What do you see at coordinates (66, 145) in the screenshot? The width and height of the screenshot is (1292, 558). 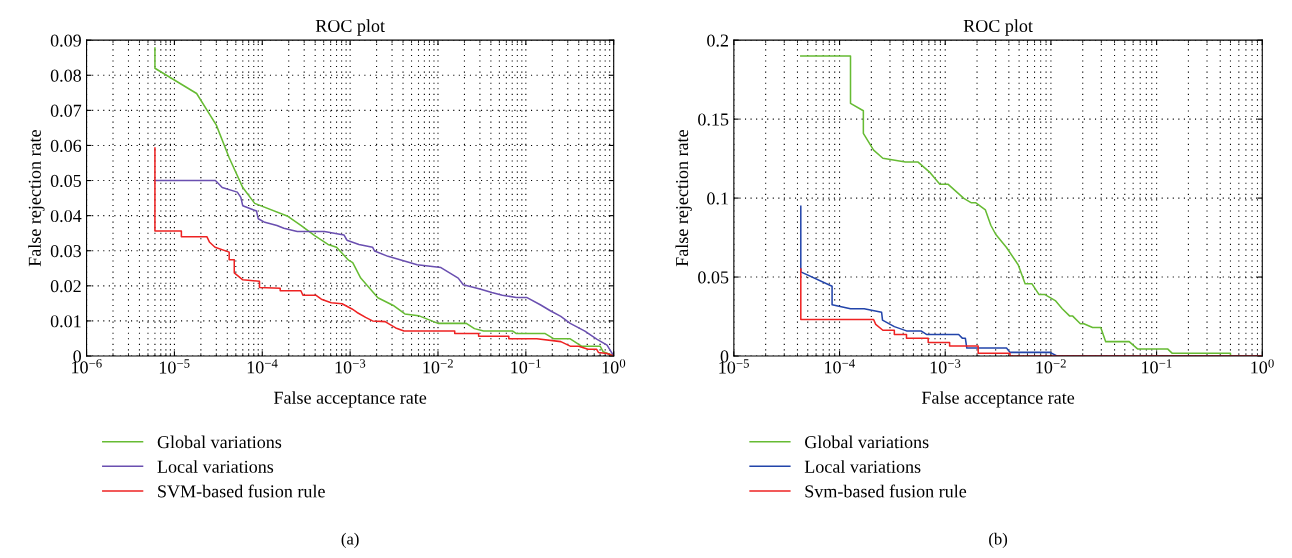 I see `y-tick-label: 0.06` at bounding box center [66, 145].